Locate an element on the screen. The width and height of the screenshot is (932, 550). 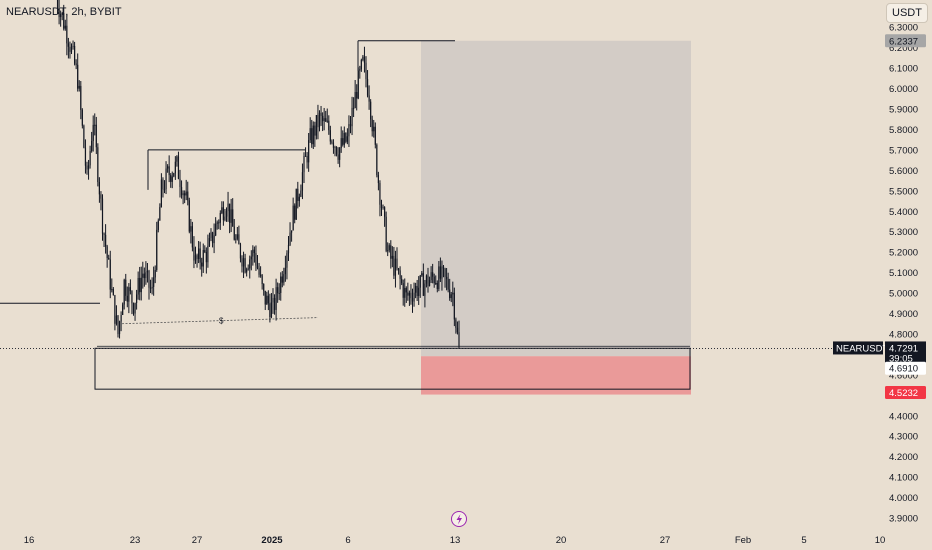
loss-zone is located at coordinates (556, 375).